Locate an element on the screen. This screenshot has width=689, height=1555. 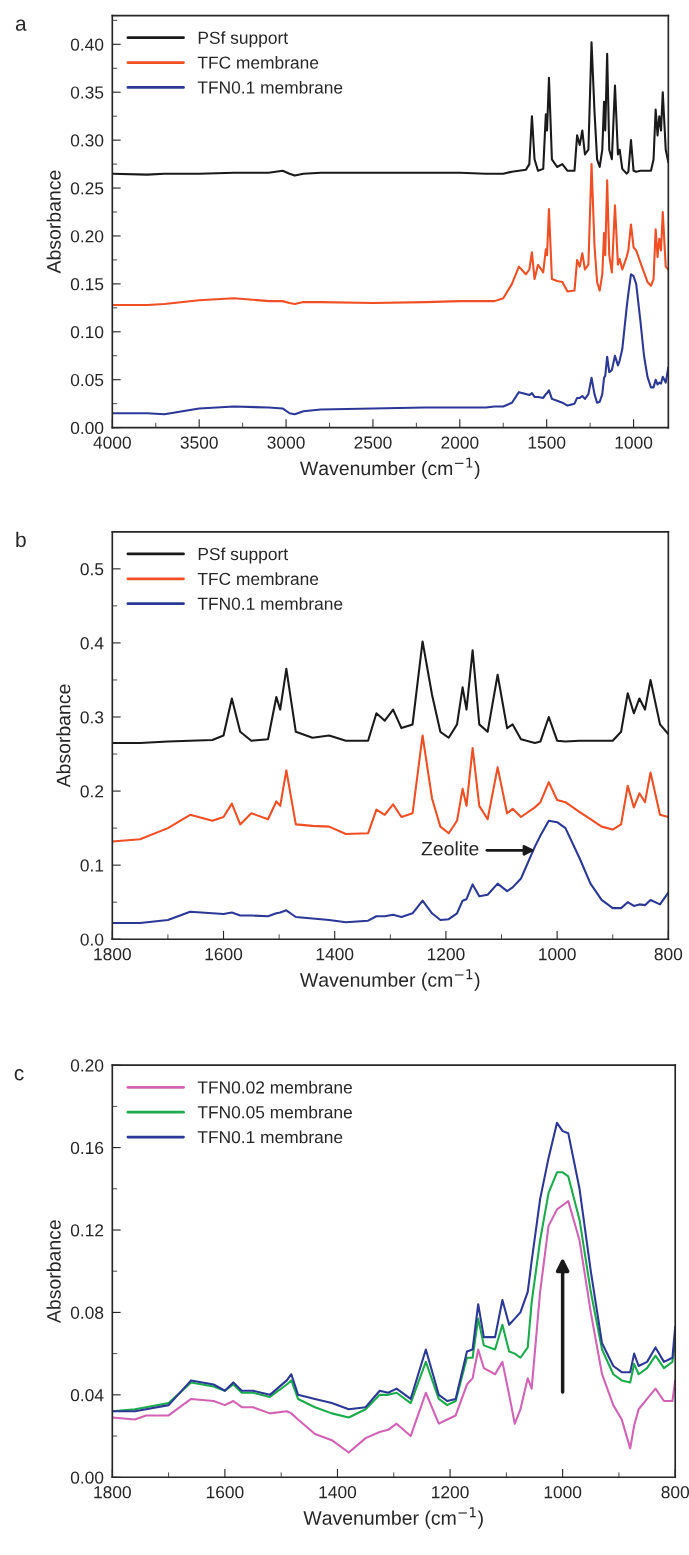
x-tick-label: 2500 is located at coordinates (373, 442).